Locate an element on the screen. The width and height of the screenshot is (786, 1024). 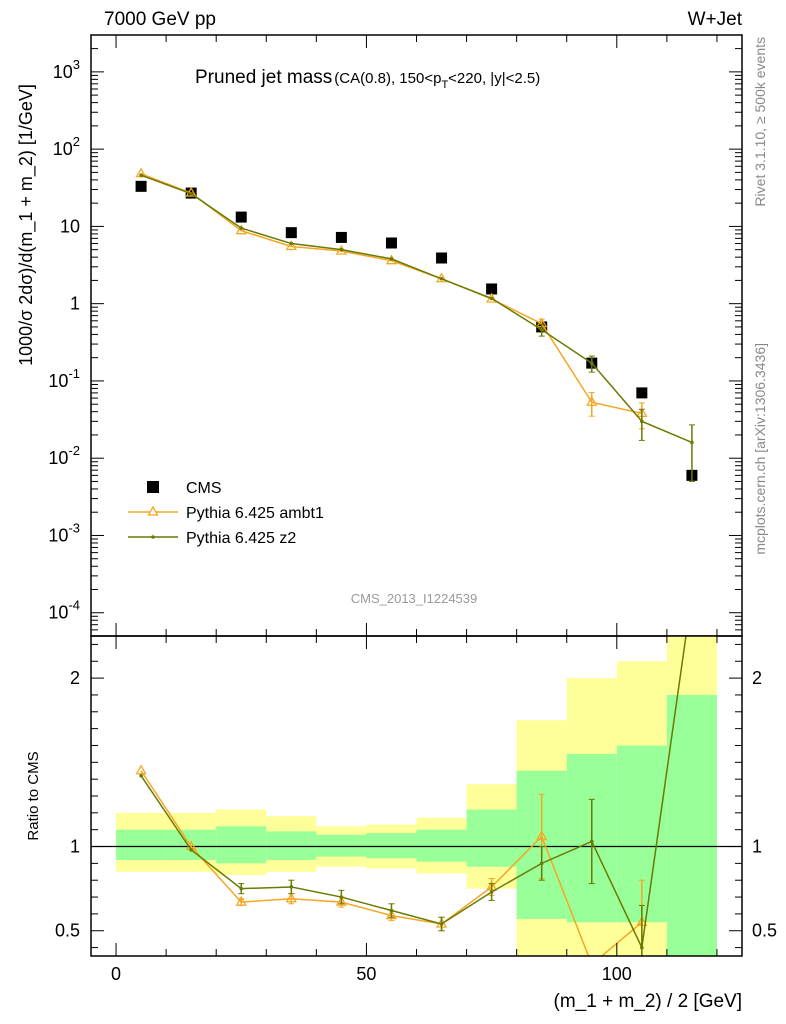
legend-label: Pythia 6.425 z2 is located at coordinates (241, 538).